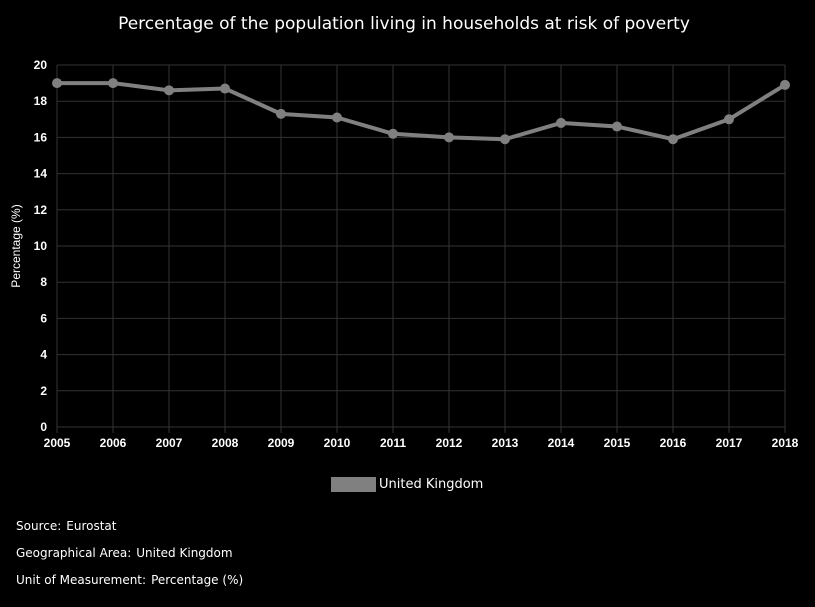 The height and width of the screenshot is (607, 815). I want to click on y-axis-ticks: 0 2 4 6 8 10 12 14 16 18 20, so click(41, 246).